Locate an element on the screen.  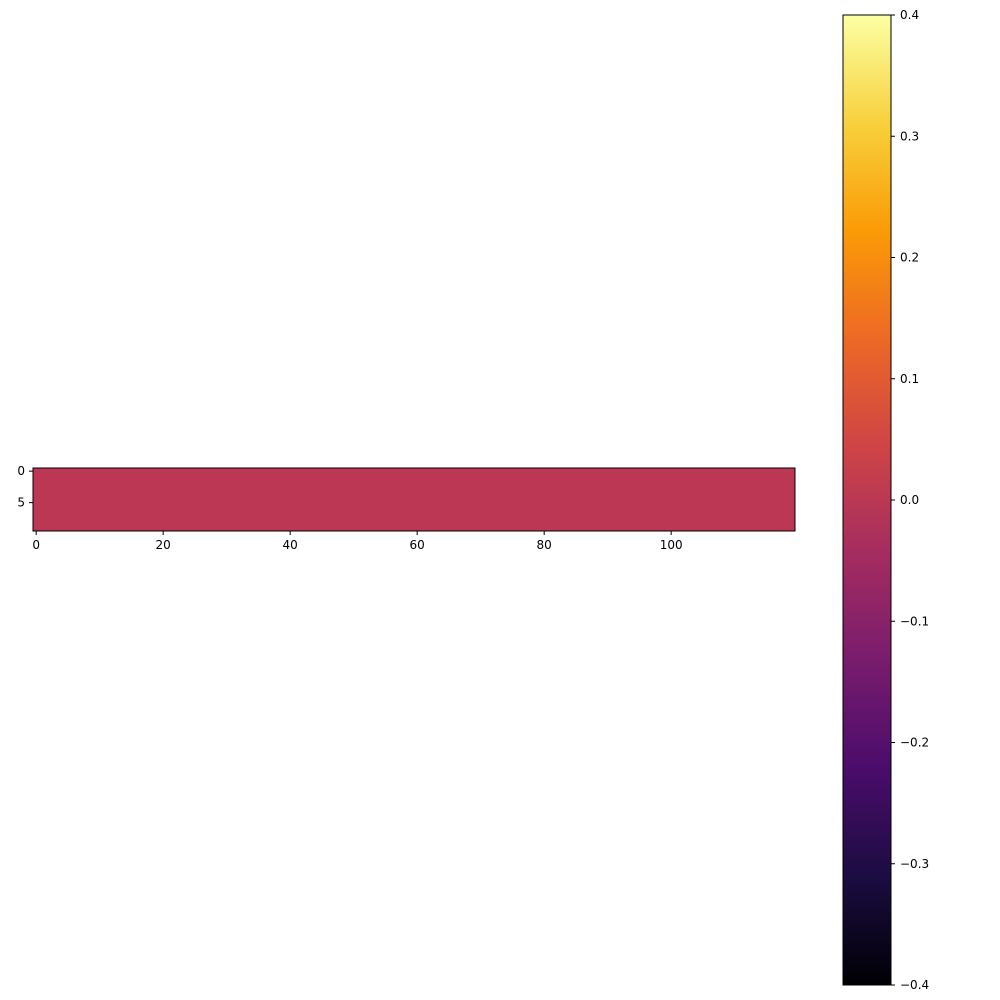
heatmap-axes: 0 20 40 60 80 100 05 is located at coordinates (406, 508).